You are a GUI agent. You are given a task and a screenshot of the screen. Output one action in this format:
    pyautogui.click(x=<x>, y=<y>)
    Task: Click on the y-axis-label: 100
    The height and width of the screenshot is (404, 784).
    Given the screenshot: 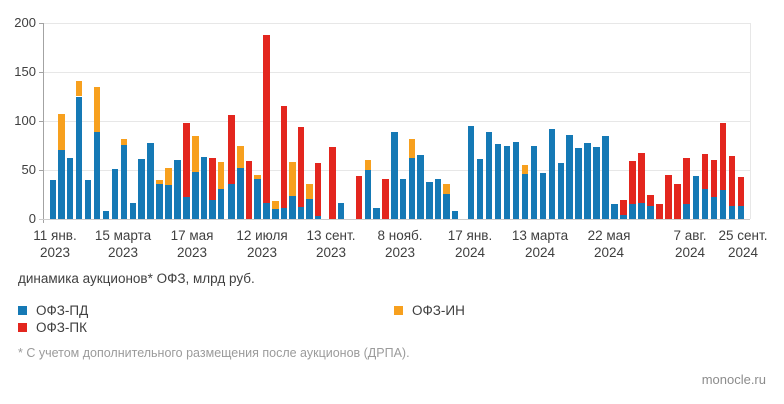 What is the action you would take?
    pyautogui.click(x=25, y=120)
    